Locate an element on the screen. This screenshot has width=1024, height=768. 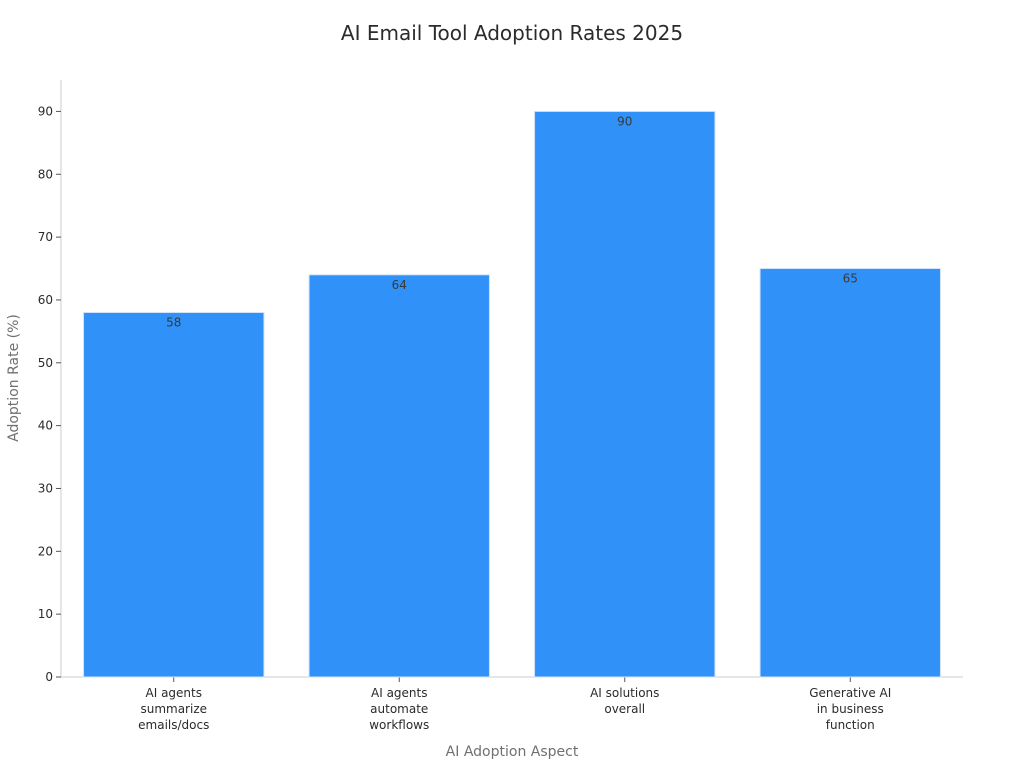
bar-data-label: 64 is located at coordinates (399, 285).